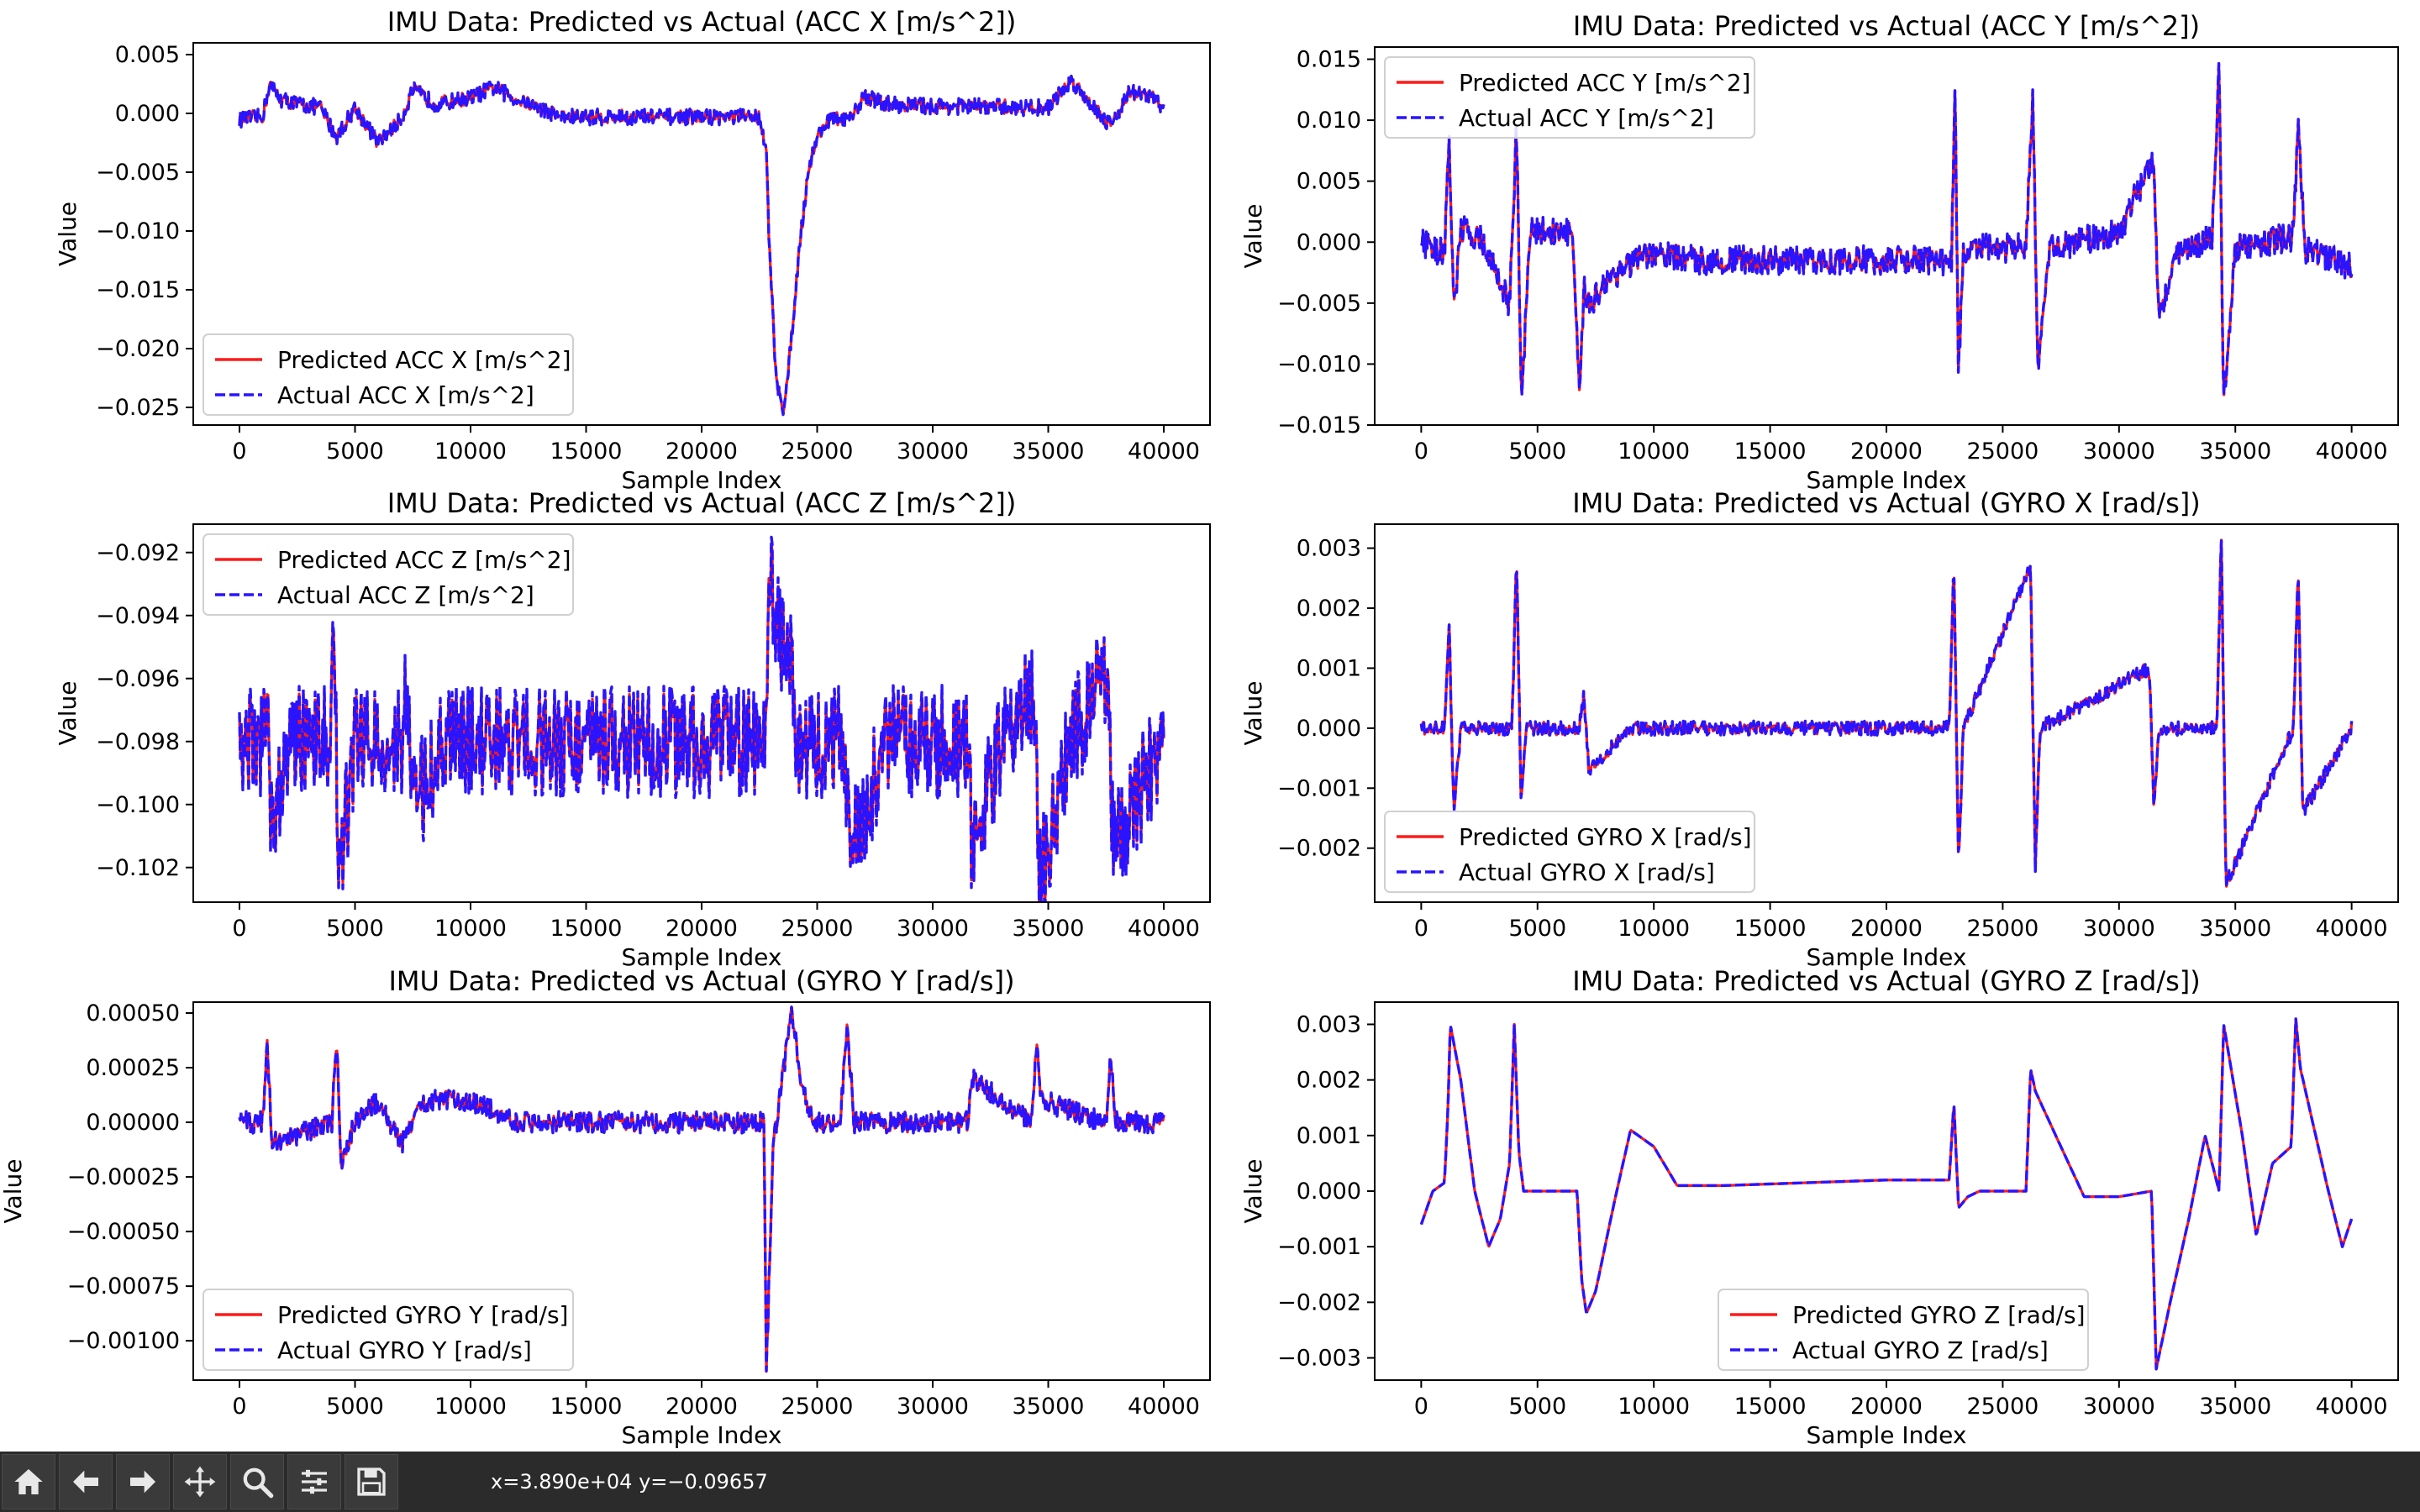  I want to click on configure-icon, so click(314, 1481).